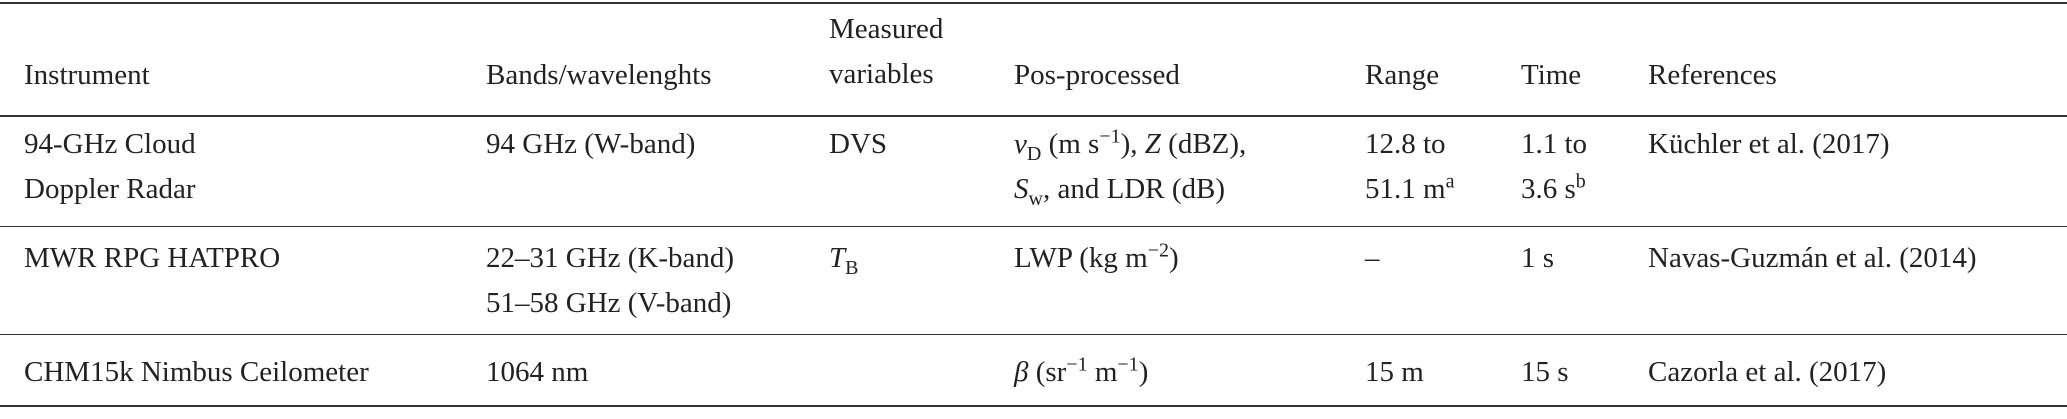 Image resolution: width=2067 pixels, height=419 pixels. Describe the element at coordinates (1102, 372) in the screenshot. I see `cell-text: m` at that location.